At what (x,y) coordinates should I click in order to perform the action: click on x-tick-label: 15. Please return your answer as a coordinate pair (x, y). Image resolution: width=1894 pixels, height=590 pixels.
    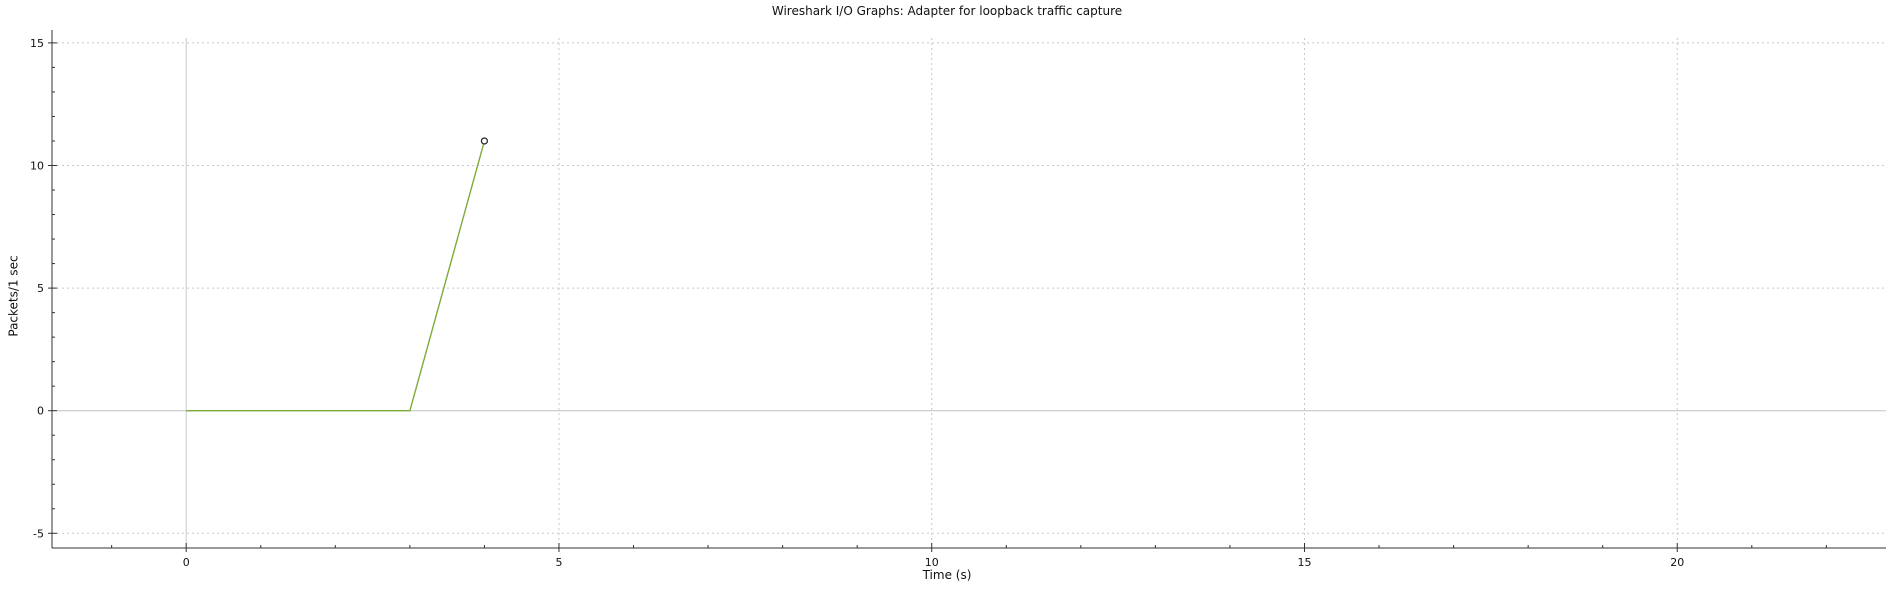
    Looking at the image, I should click on (1304, 562).